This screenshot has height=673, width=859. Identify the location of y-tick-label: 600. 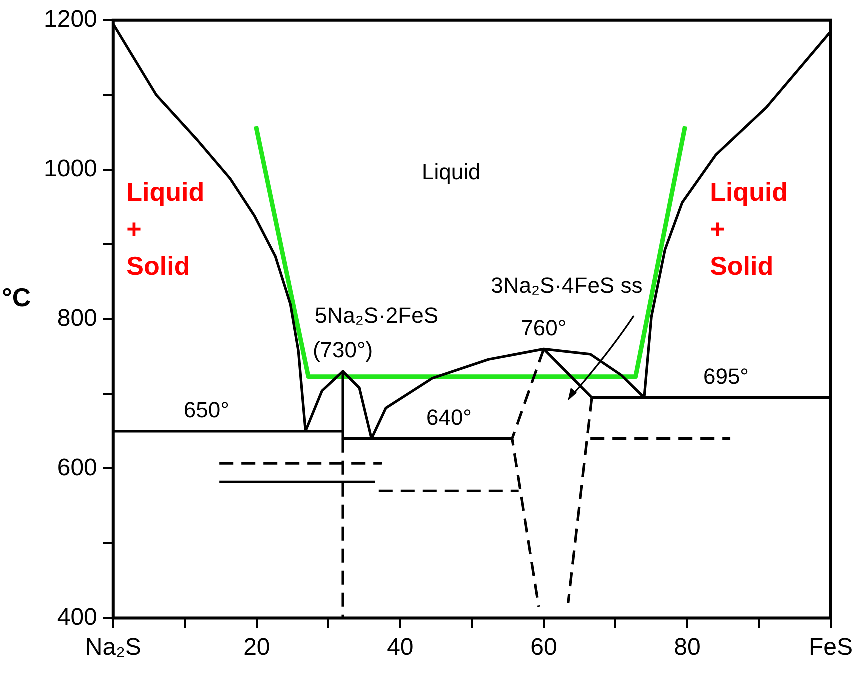
(77, 468).